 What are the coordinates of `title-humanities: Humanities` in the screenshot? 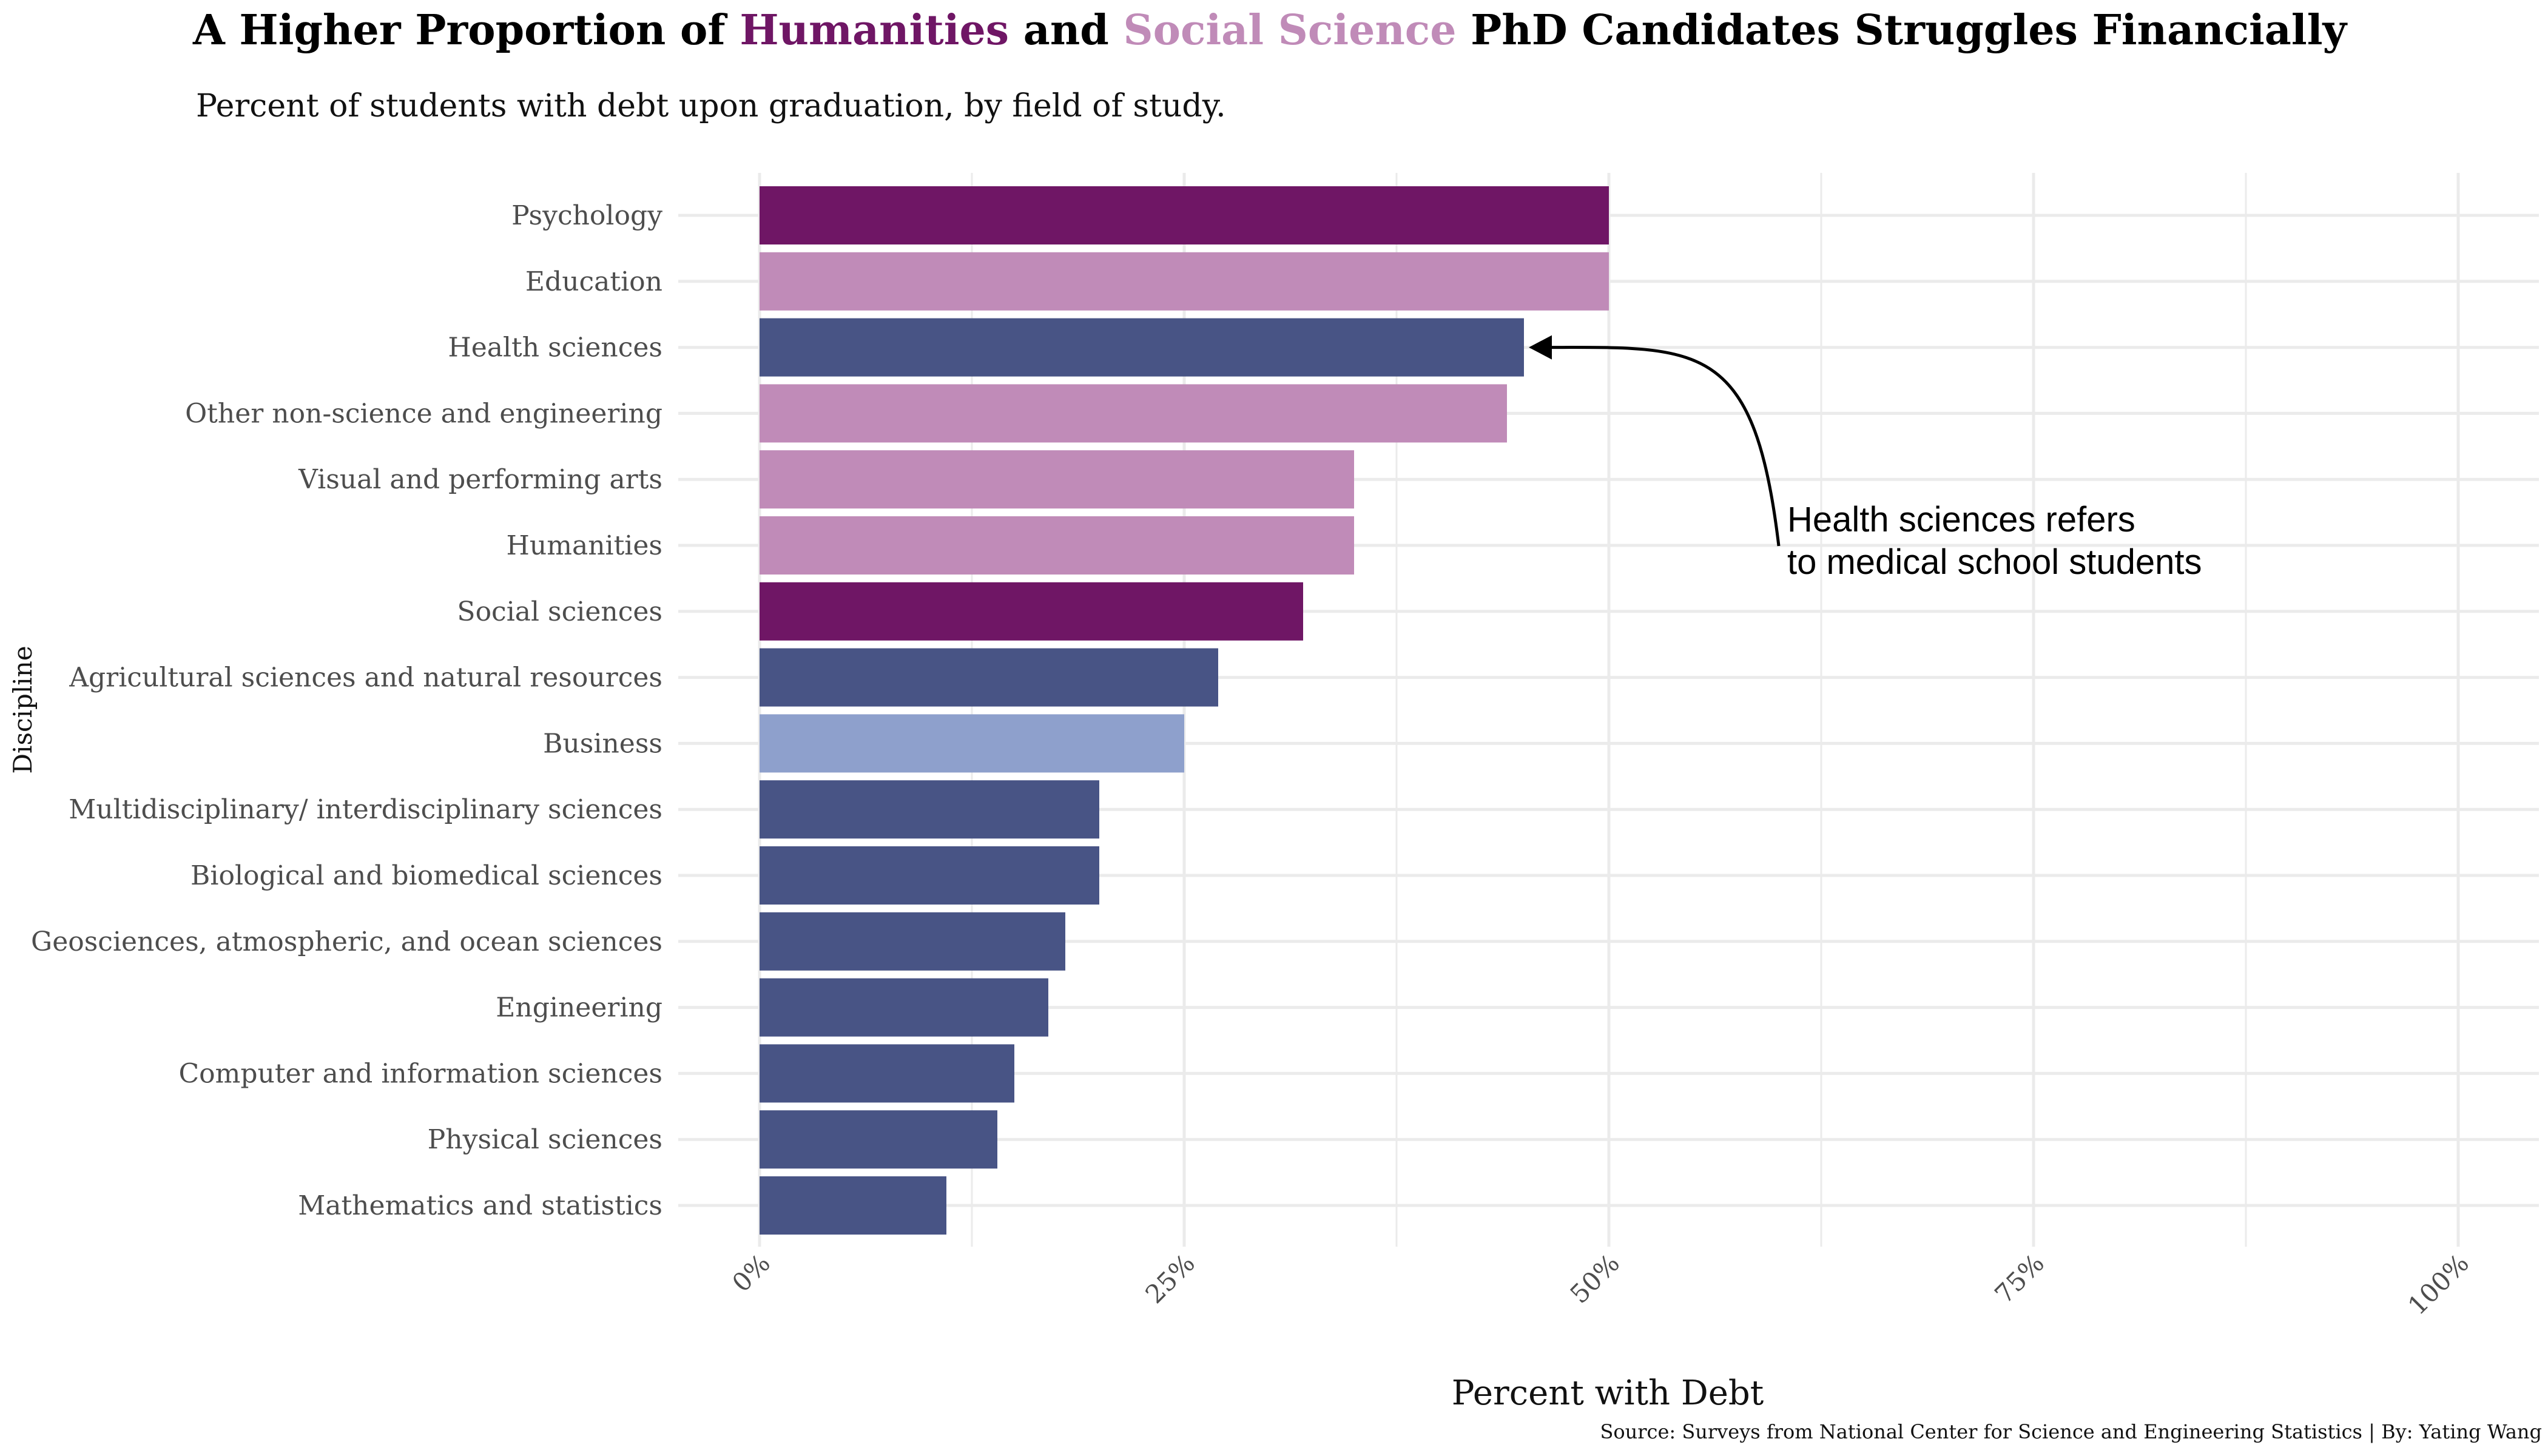 It's located at (874, 30).